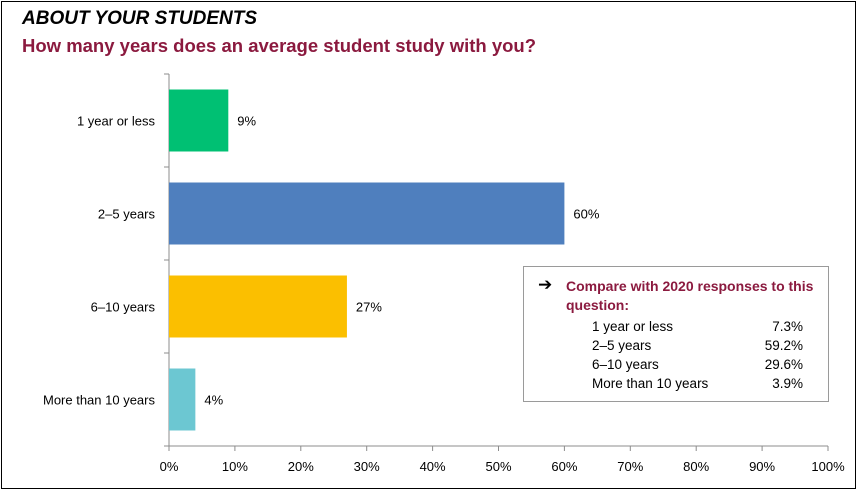 This screenshot has height=492, width=859. Describe the element at coordinates (123, 307) in the screenshot. I see `category-label: 6–10 years` at that location.